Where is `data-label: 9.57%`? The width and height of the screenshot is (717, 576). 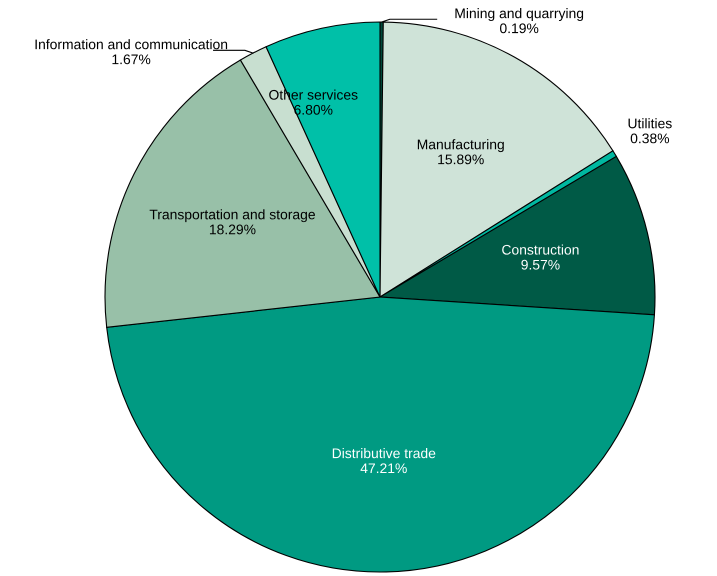 data-label: 9.57% is located at coordinates (540, 265).